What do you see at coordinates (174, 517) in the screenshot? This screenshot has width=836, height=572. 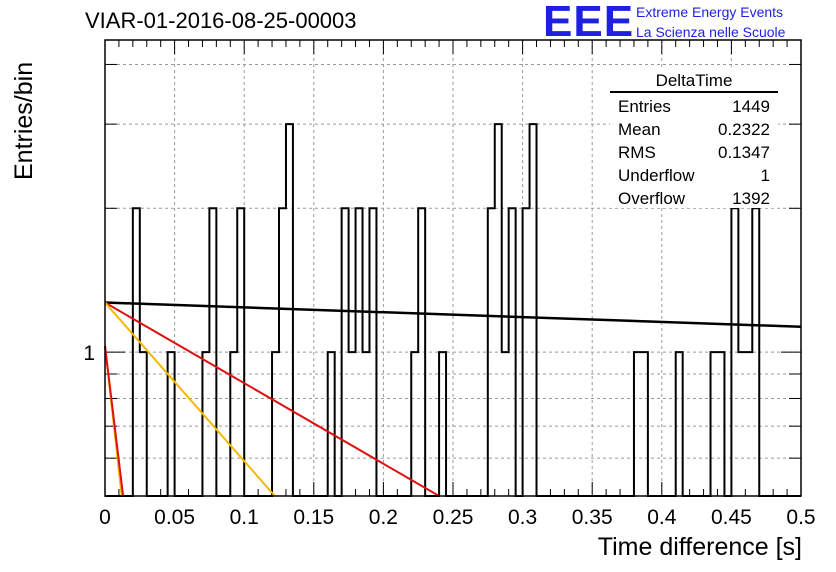 I see `x-tick-label: 0.05` at bounding box center [174, 517].